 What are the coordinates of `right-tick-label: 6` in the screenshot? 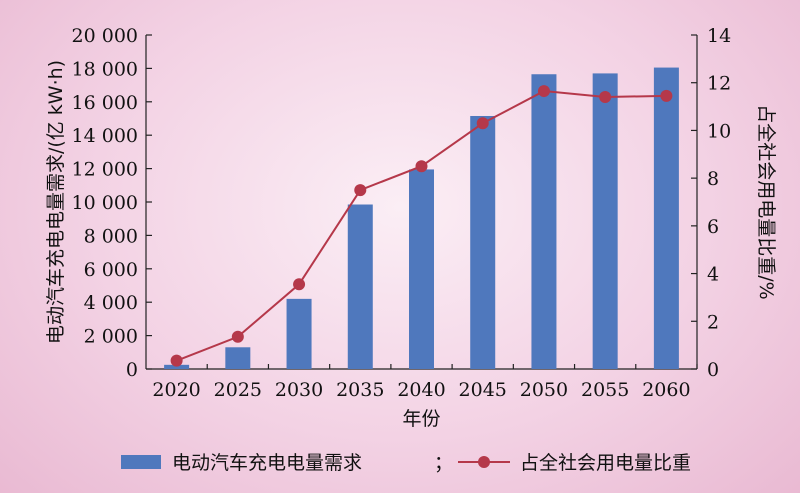 It's located at (713, 227).